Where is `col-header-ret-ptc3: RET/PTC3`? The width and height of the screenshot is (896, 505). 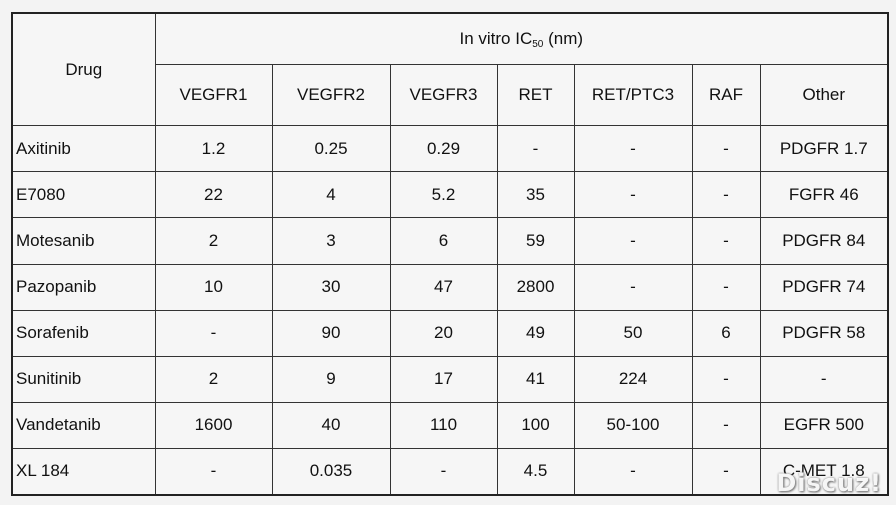
col-header-ret-ptc3: RET/PTC3 is located at coordinates (633, 95).